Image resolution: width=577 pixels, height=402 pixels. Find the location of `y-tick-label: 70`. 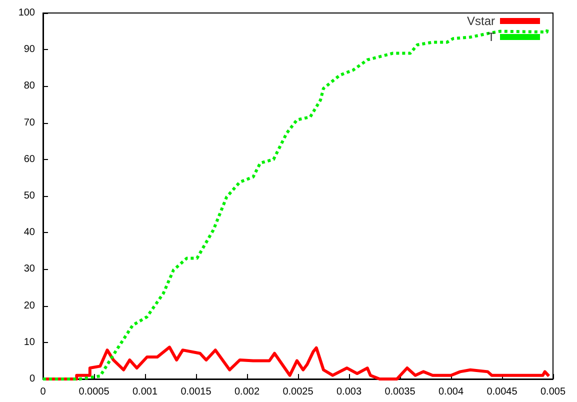

y-tick-label: 70 is located at coordinates (30, 122).